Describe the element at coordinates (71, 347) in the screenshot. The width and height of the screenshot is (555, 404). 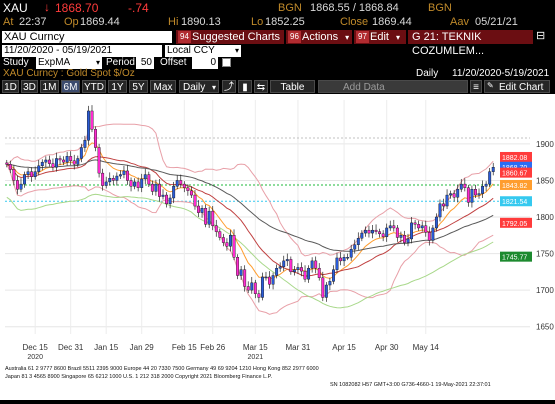
I see `x-tick-label: Dec 31` at that location.